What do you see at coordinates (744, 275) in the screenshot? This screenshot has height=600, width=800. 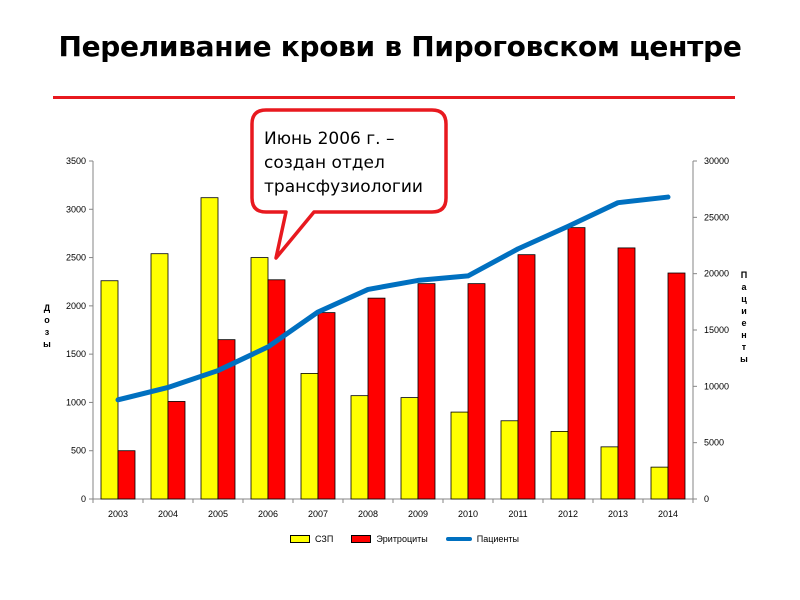 I see `axis-label-letter: П` at bounding box center [744, 275].